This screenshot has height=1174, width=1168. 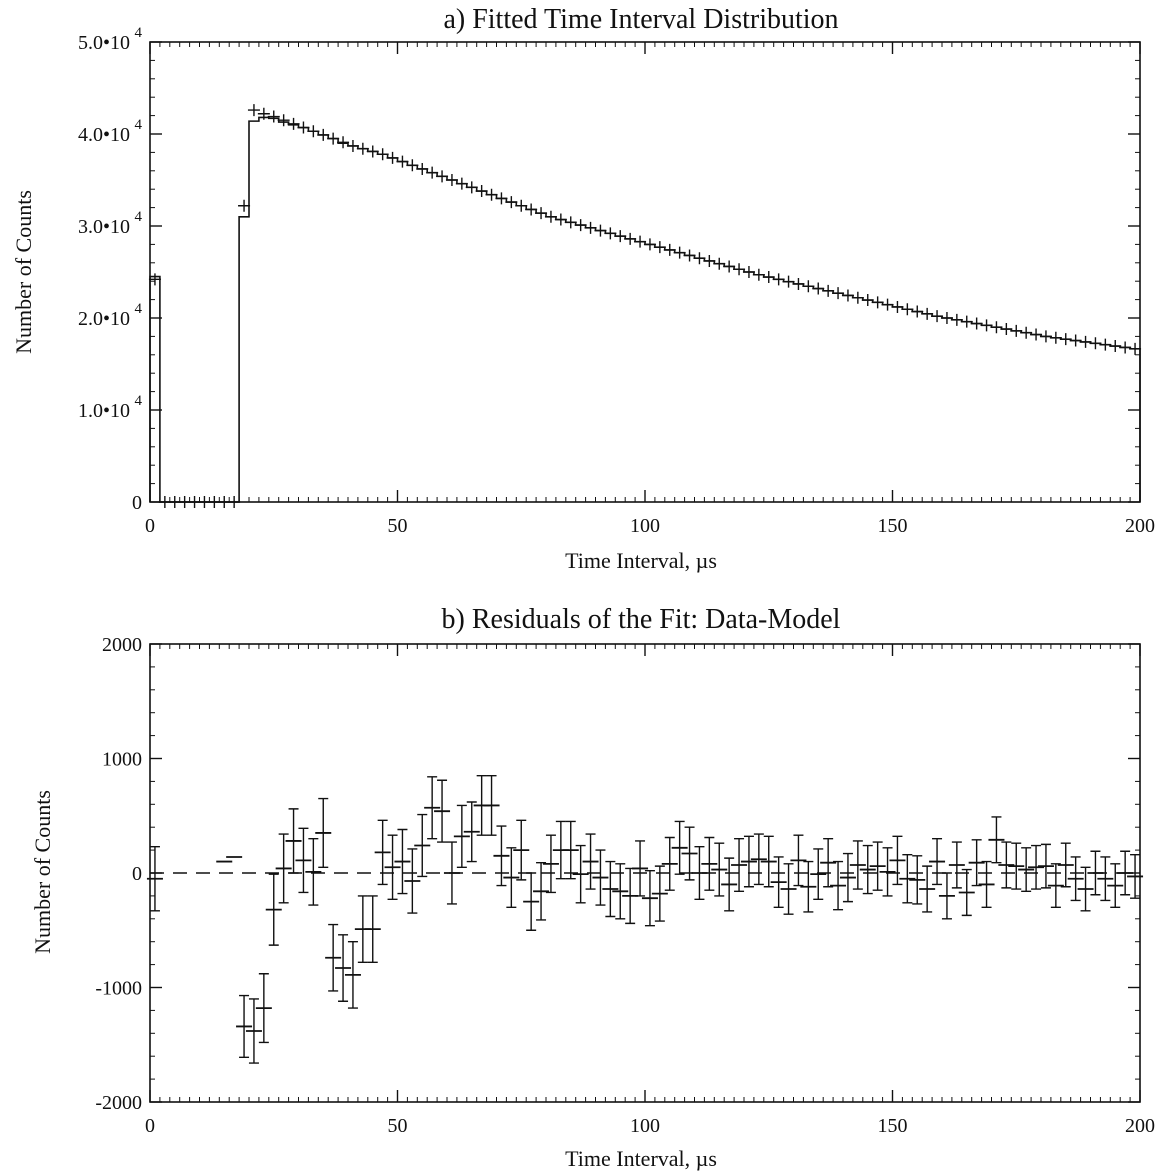 I want to click on panel-a-x-tick-label: 50, so click(x=398, y=526).